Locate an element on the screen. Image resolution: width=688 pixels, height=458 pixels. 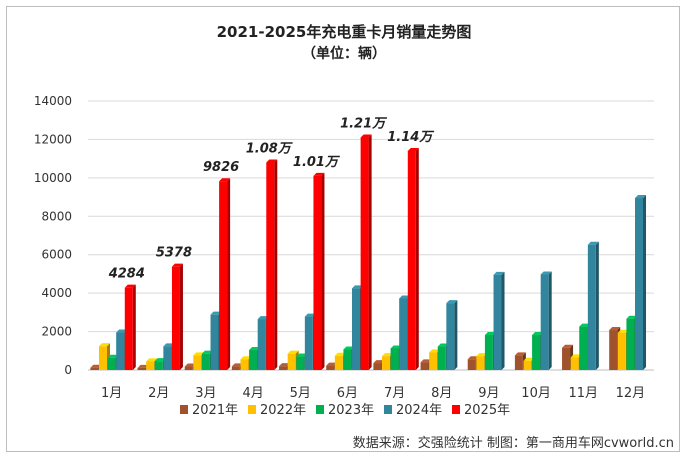
data-label: 4284 is located at coordinates (126, 274).